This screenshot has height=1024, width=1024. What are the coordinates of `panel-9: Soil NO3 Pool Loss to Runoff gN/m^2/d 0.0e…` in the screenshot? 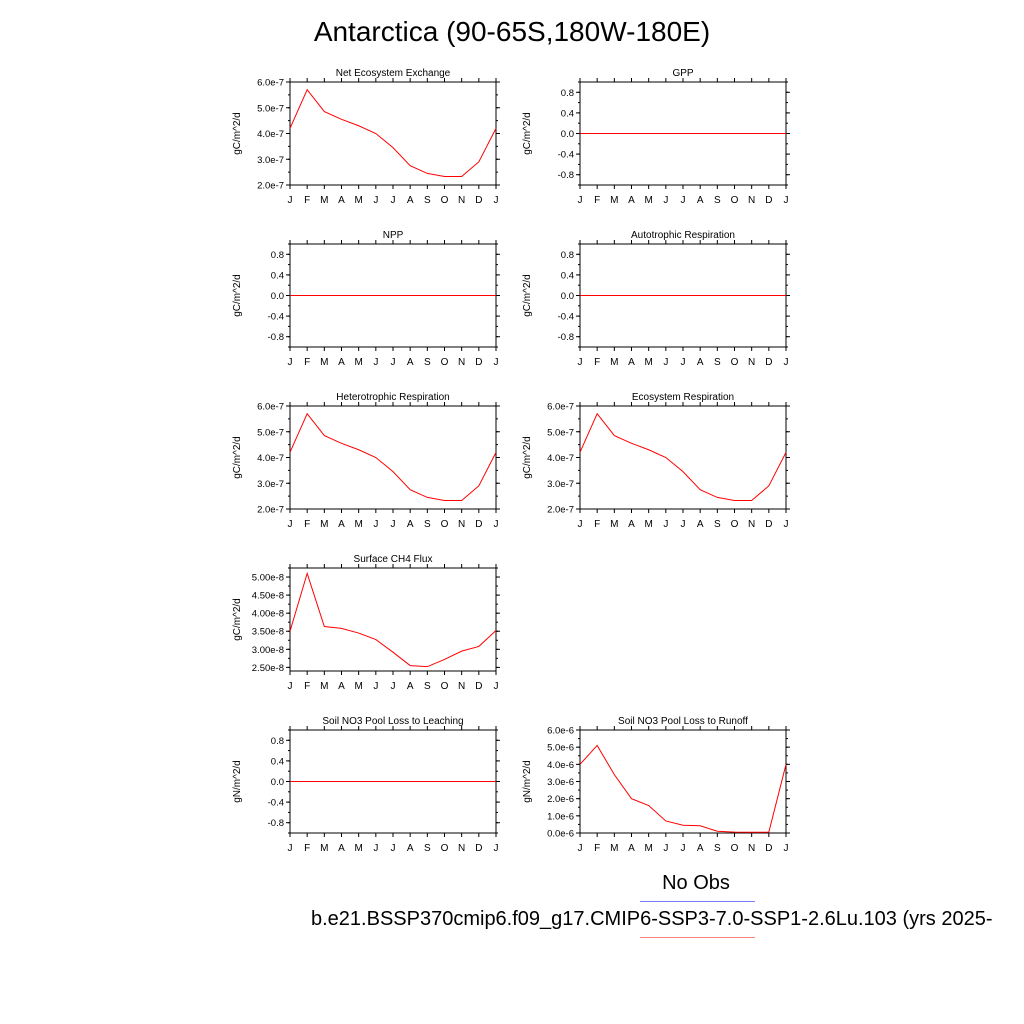 It's located at (656, 785).